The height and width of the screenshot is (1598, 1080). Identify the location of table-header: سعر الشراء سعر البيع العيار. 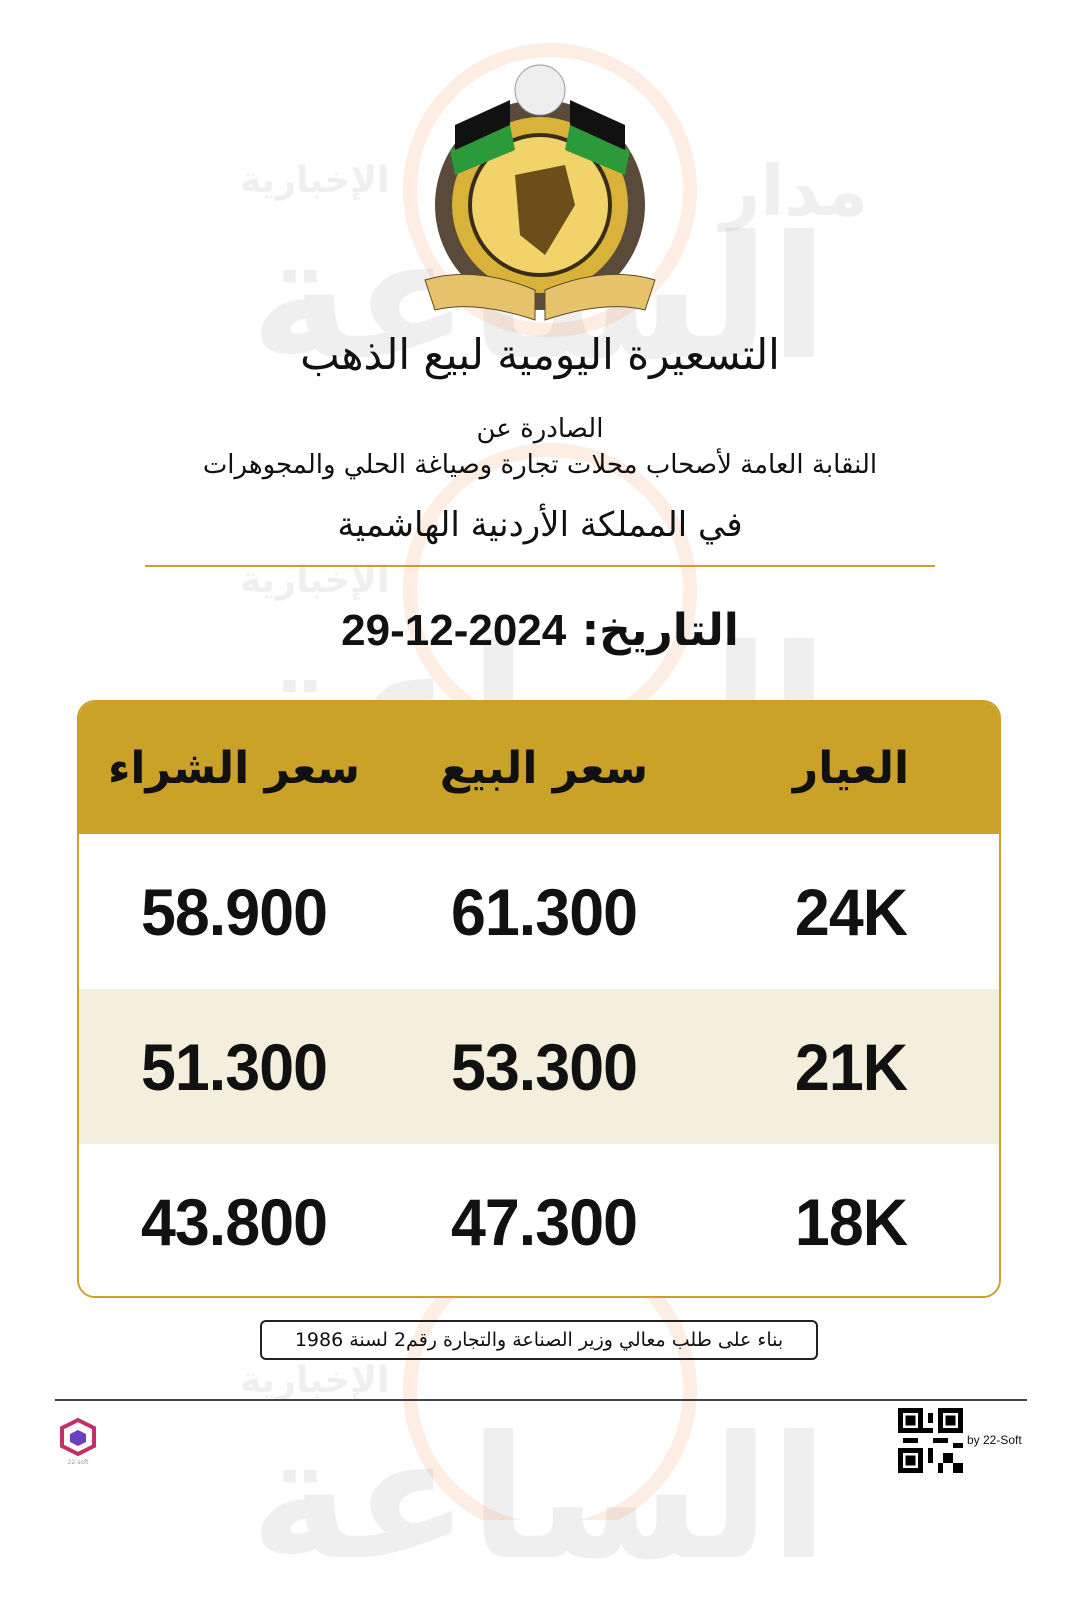
(539, 768).